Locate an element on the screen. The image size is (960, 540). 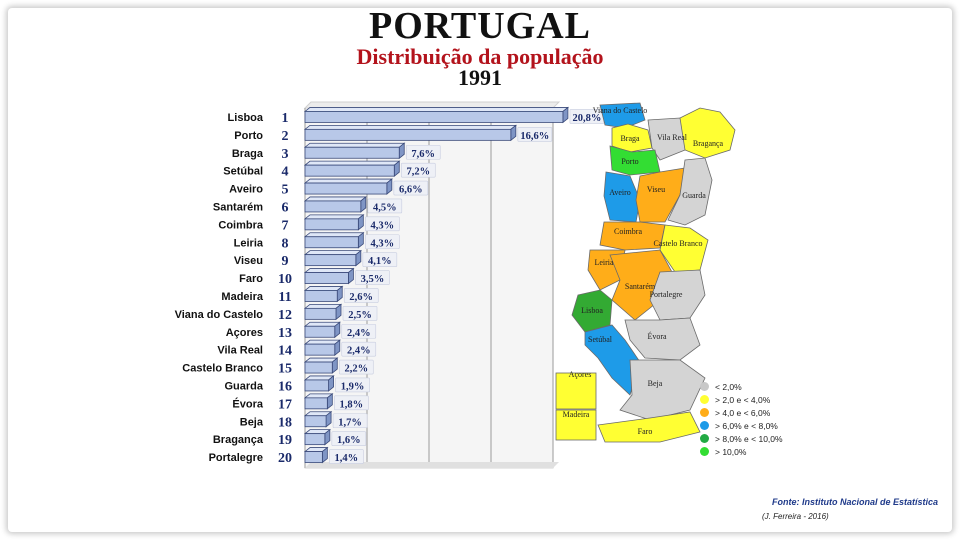
value-label: 1,4% is located at coordinates (347, 458).